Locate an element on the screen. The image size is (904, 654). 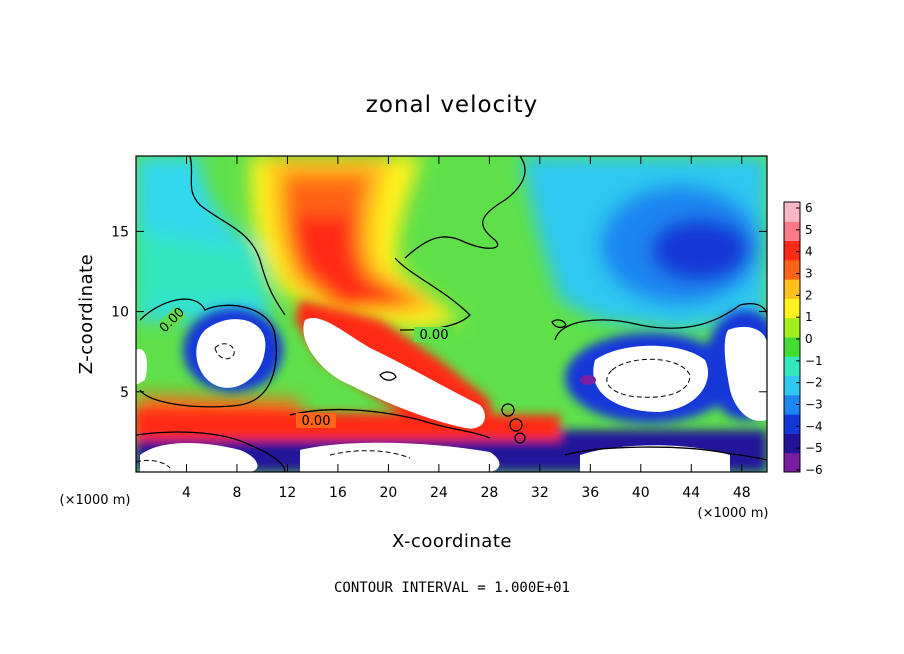
x-tick-label: 4 is located at coordinates (186, 493).